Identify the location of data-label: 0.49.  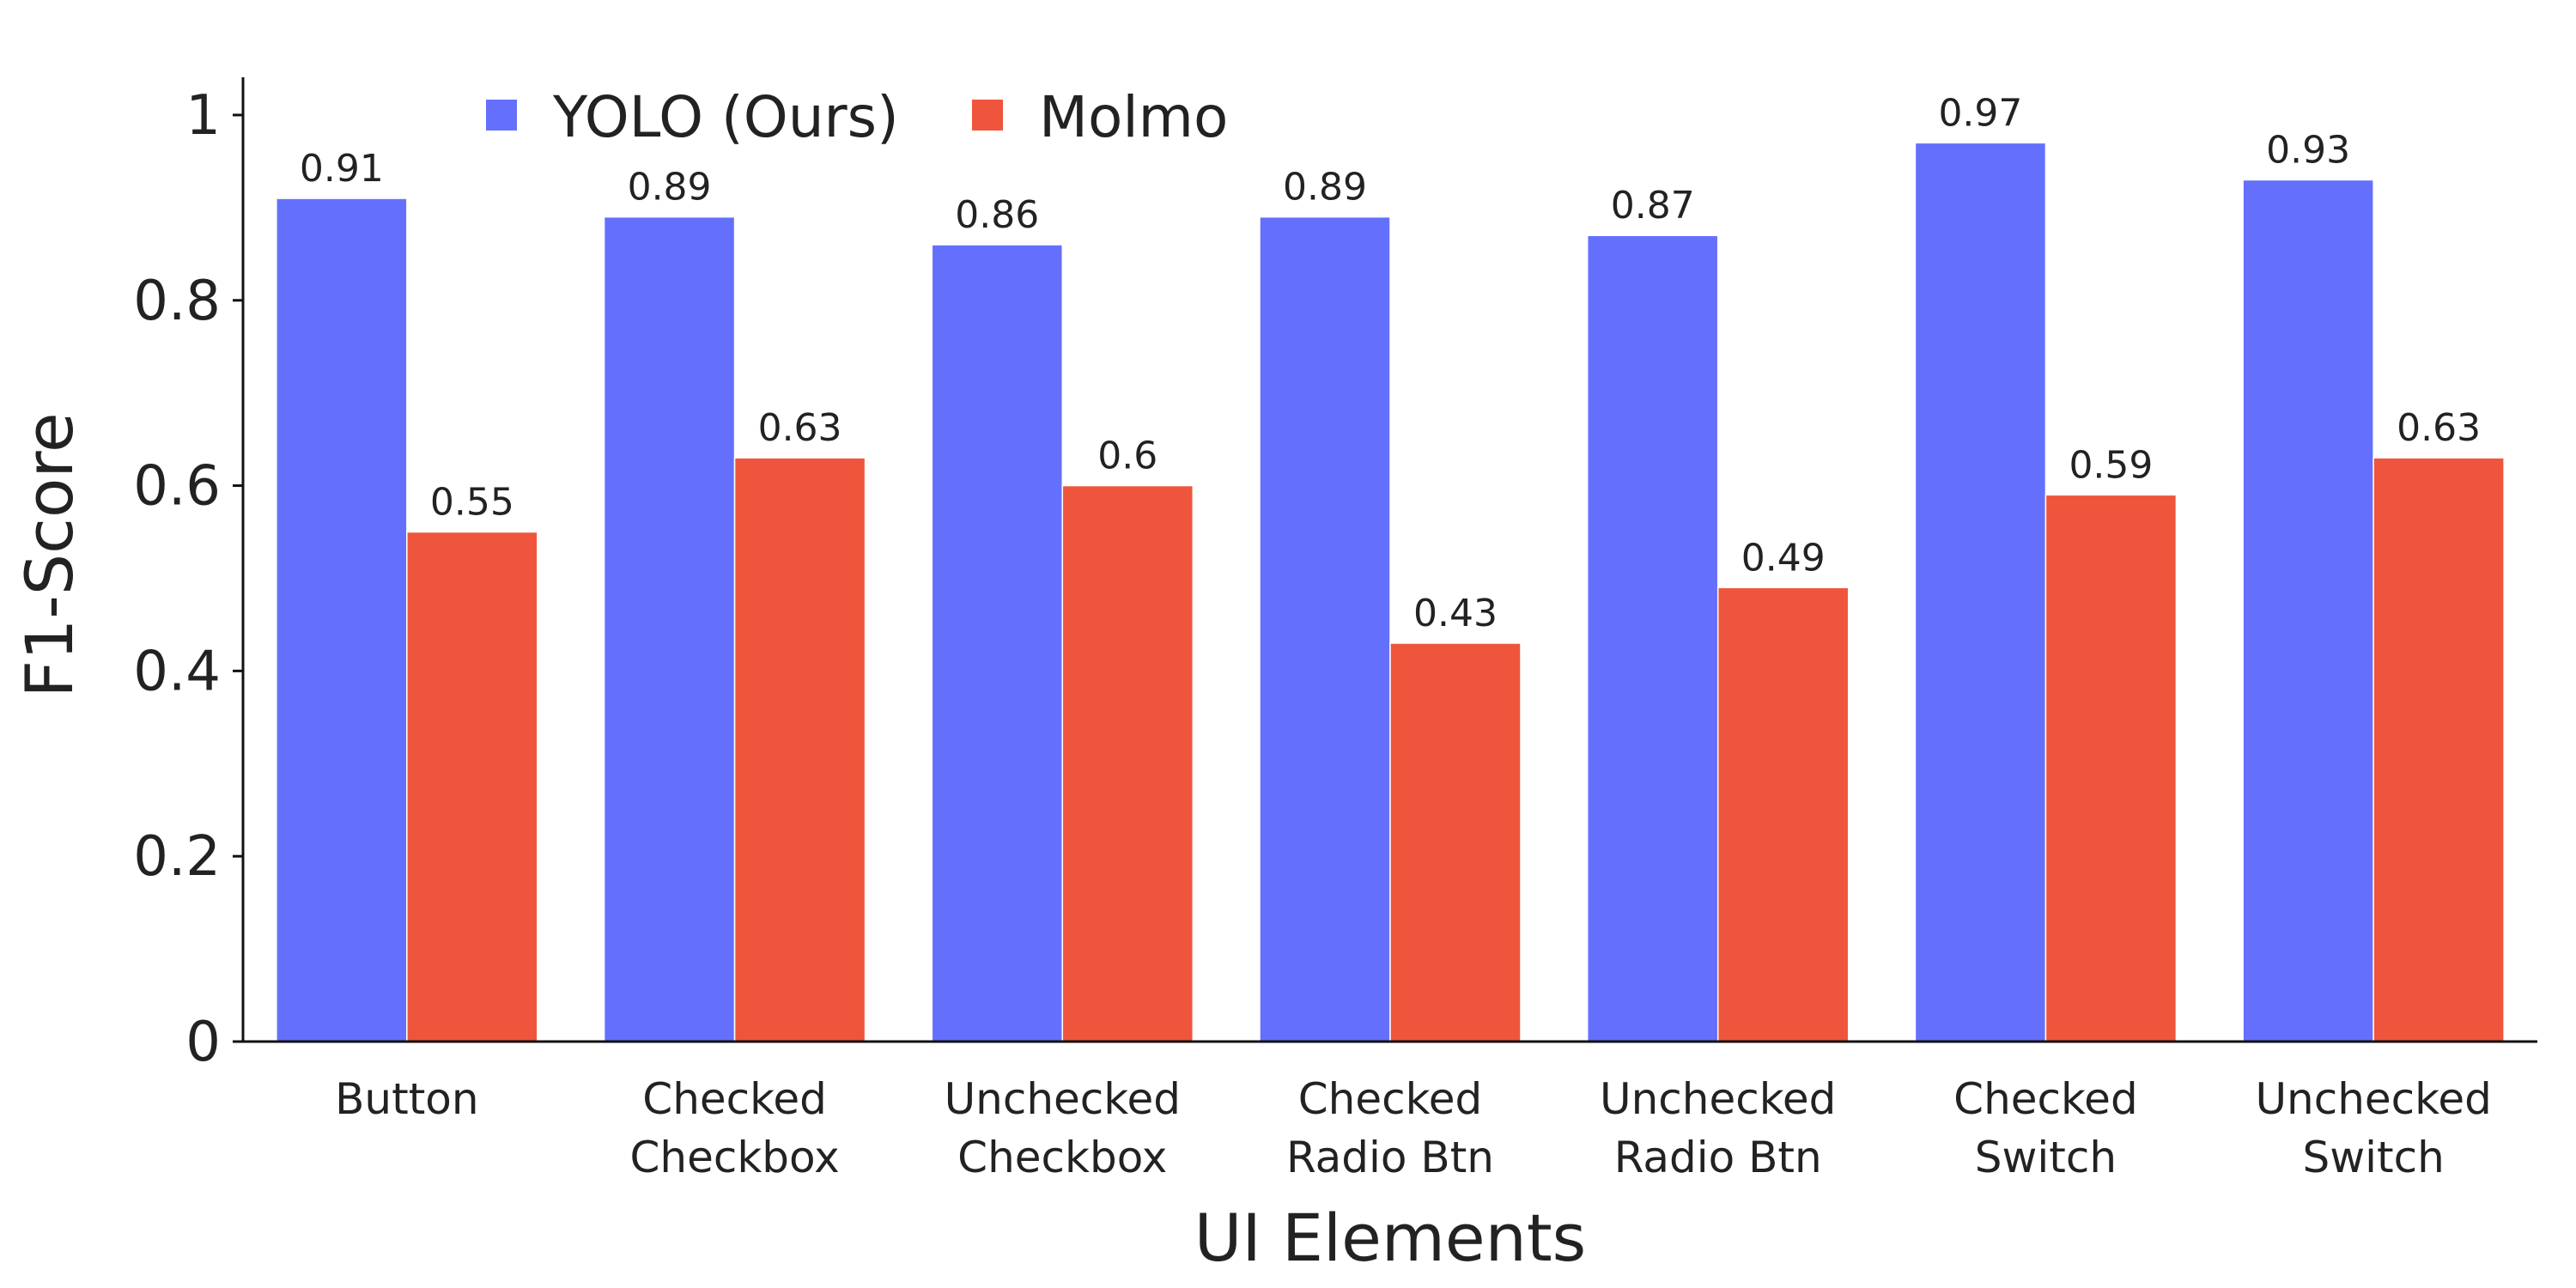
(1784, 558).